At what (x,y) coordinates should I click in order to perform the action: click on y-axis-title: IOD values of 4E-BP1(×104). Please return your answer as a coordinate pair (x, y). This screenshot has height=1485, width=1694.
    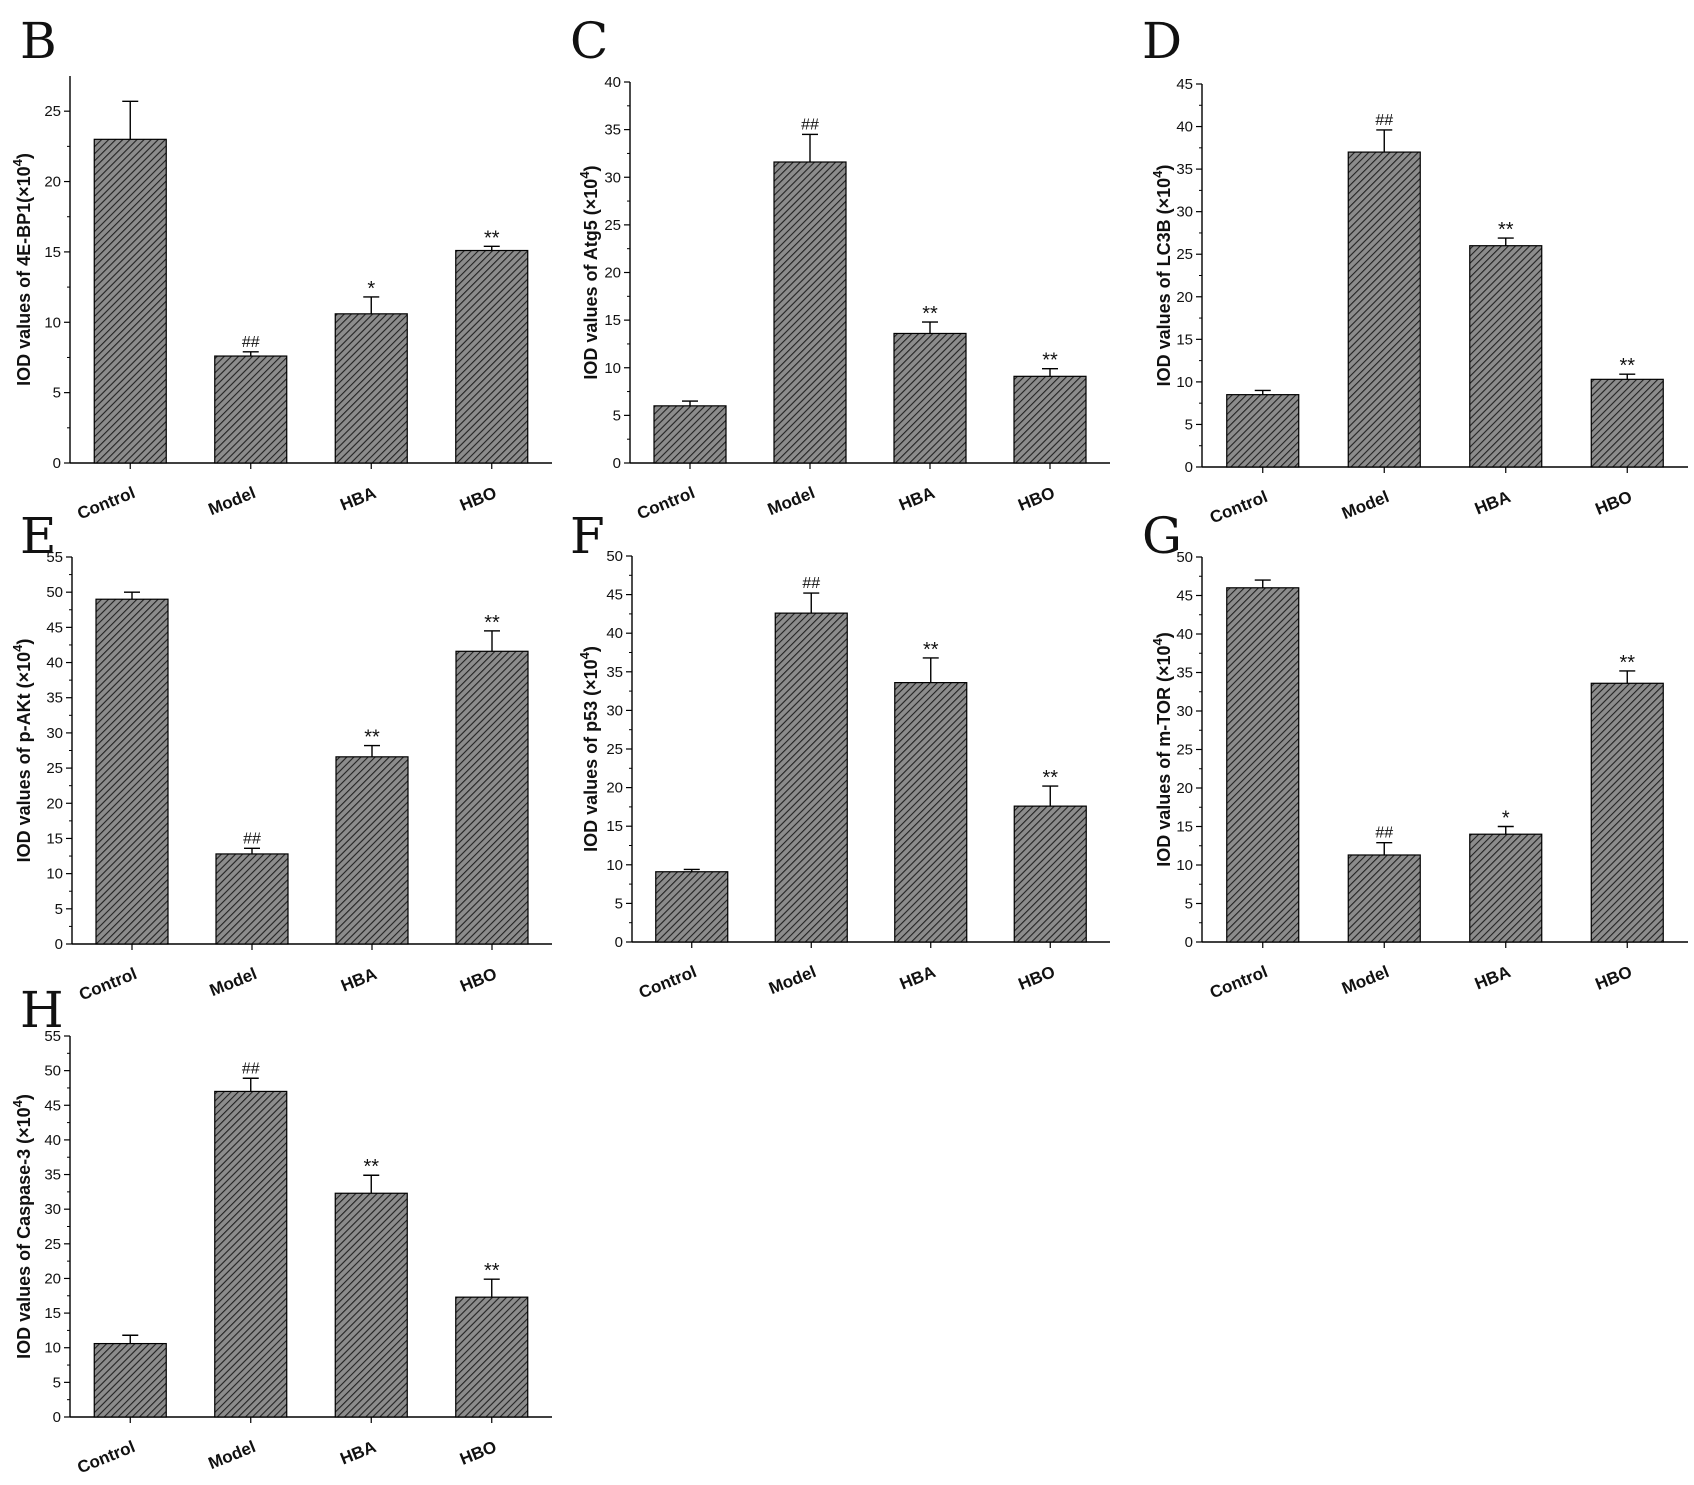
    Looking at the image, I should click on (22, 269).